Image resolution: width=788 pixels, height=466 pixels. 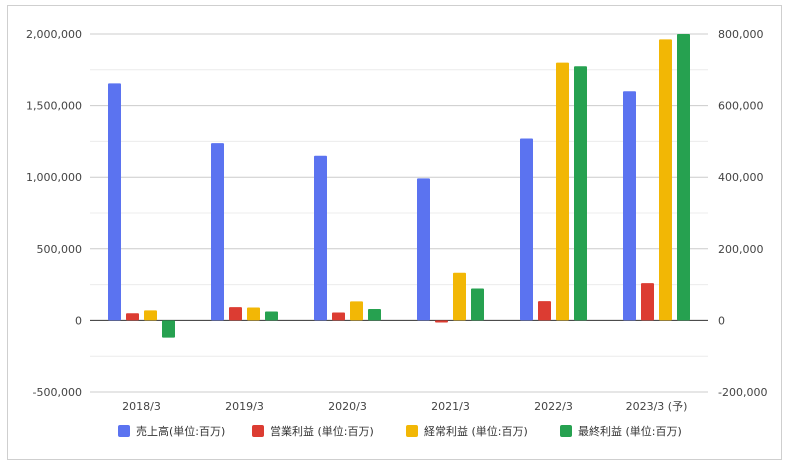 What do you see at coordinates (60, 249) in the screenshot?
I see `left-tick-label: 500,000` at bounding box center [60, 249].